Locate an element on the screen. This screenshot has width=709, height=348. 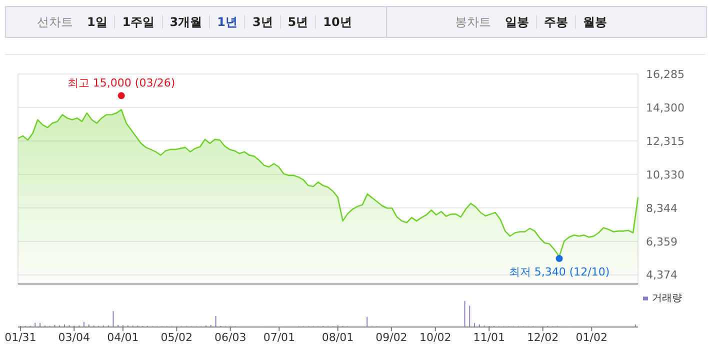
x-tick-label: 04/01 is located at coordinates (123, 337).